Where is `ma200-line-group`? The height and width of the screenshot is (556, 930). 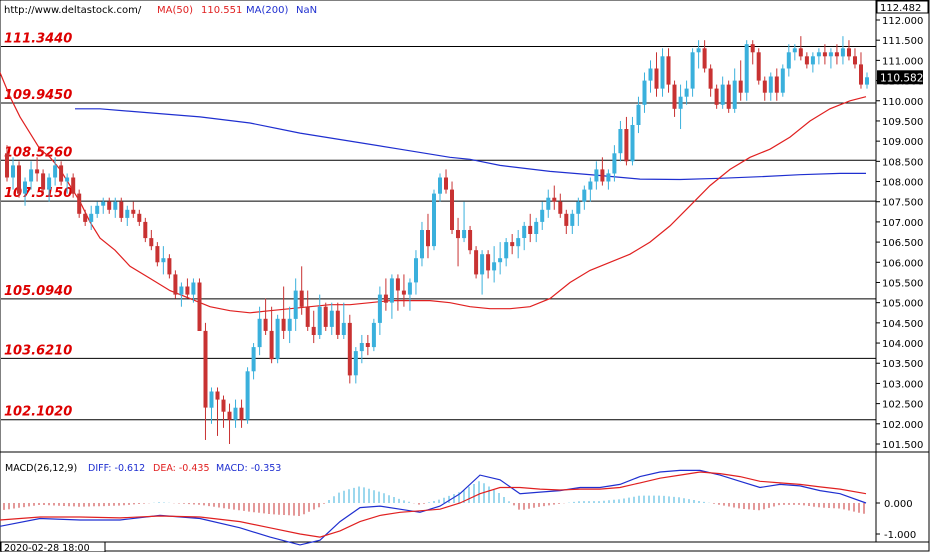
ma200-line-group is located at coordinates (470, 144).